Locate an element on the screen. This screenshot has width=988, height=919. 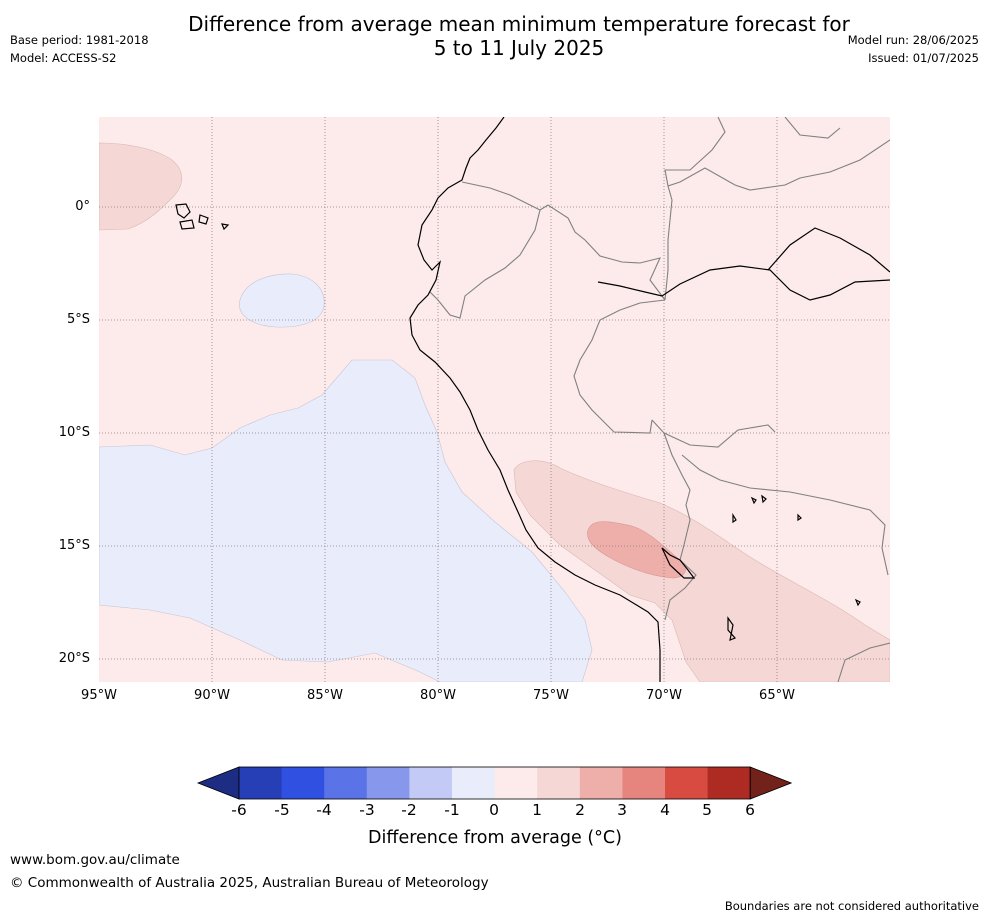
cool-region-small is located at coordinates (282, 300).